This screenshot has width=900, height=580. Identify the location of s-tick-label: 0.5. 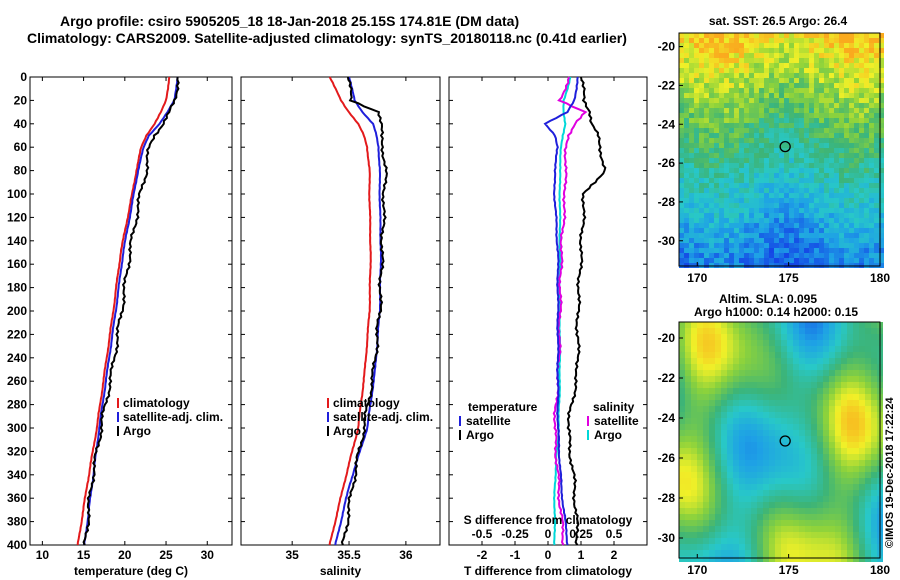
(614, 534).